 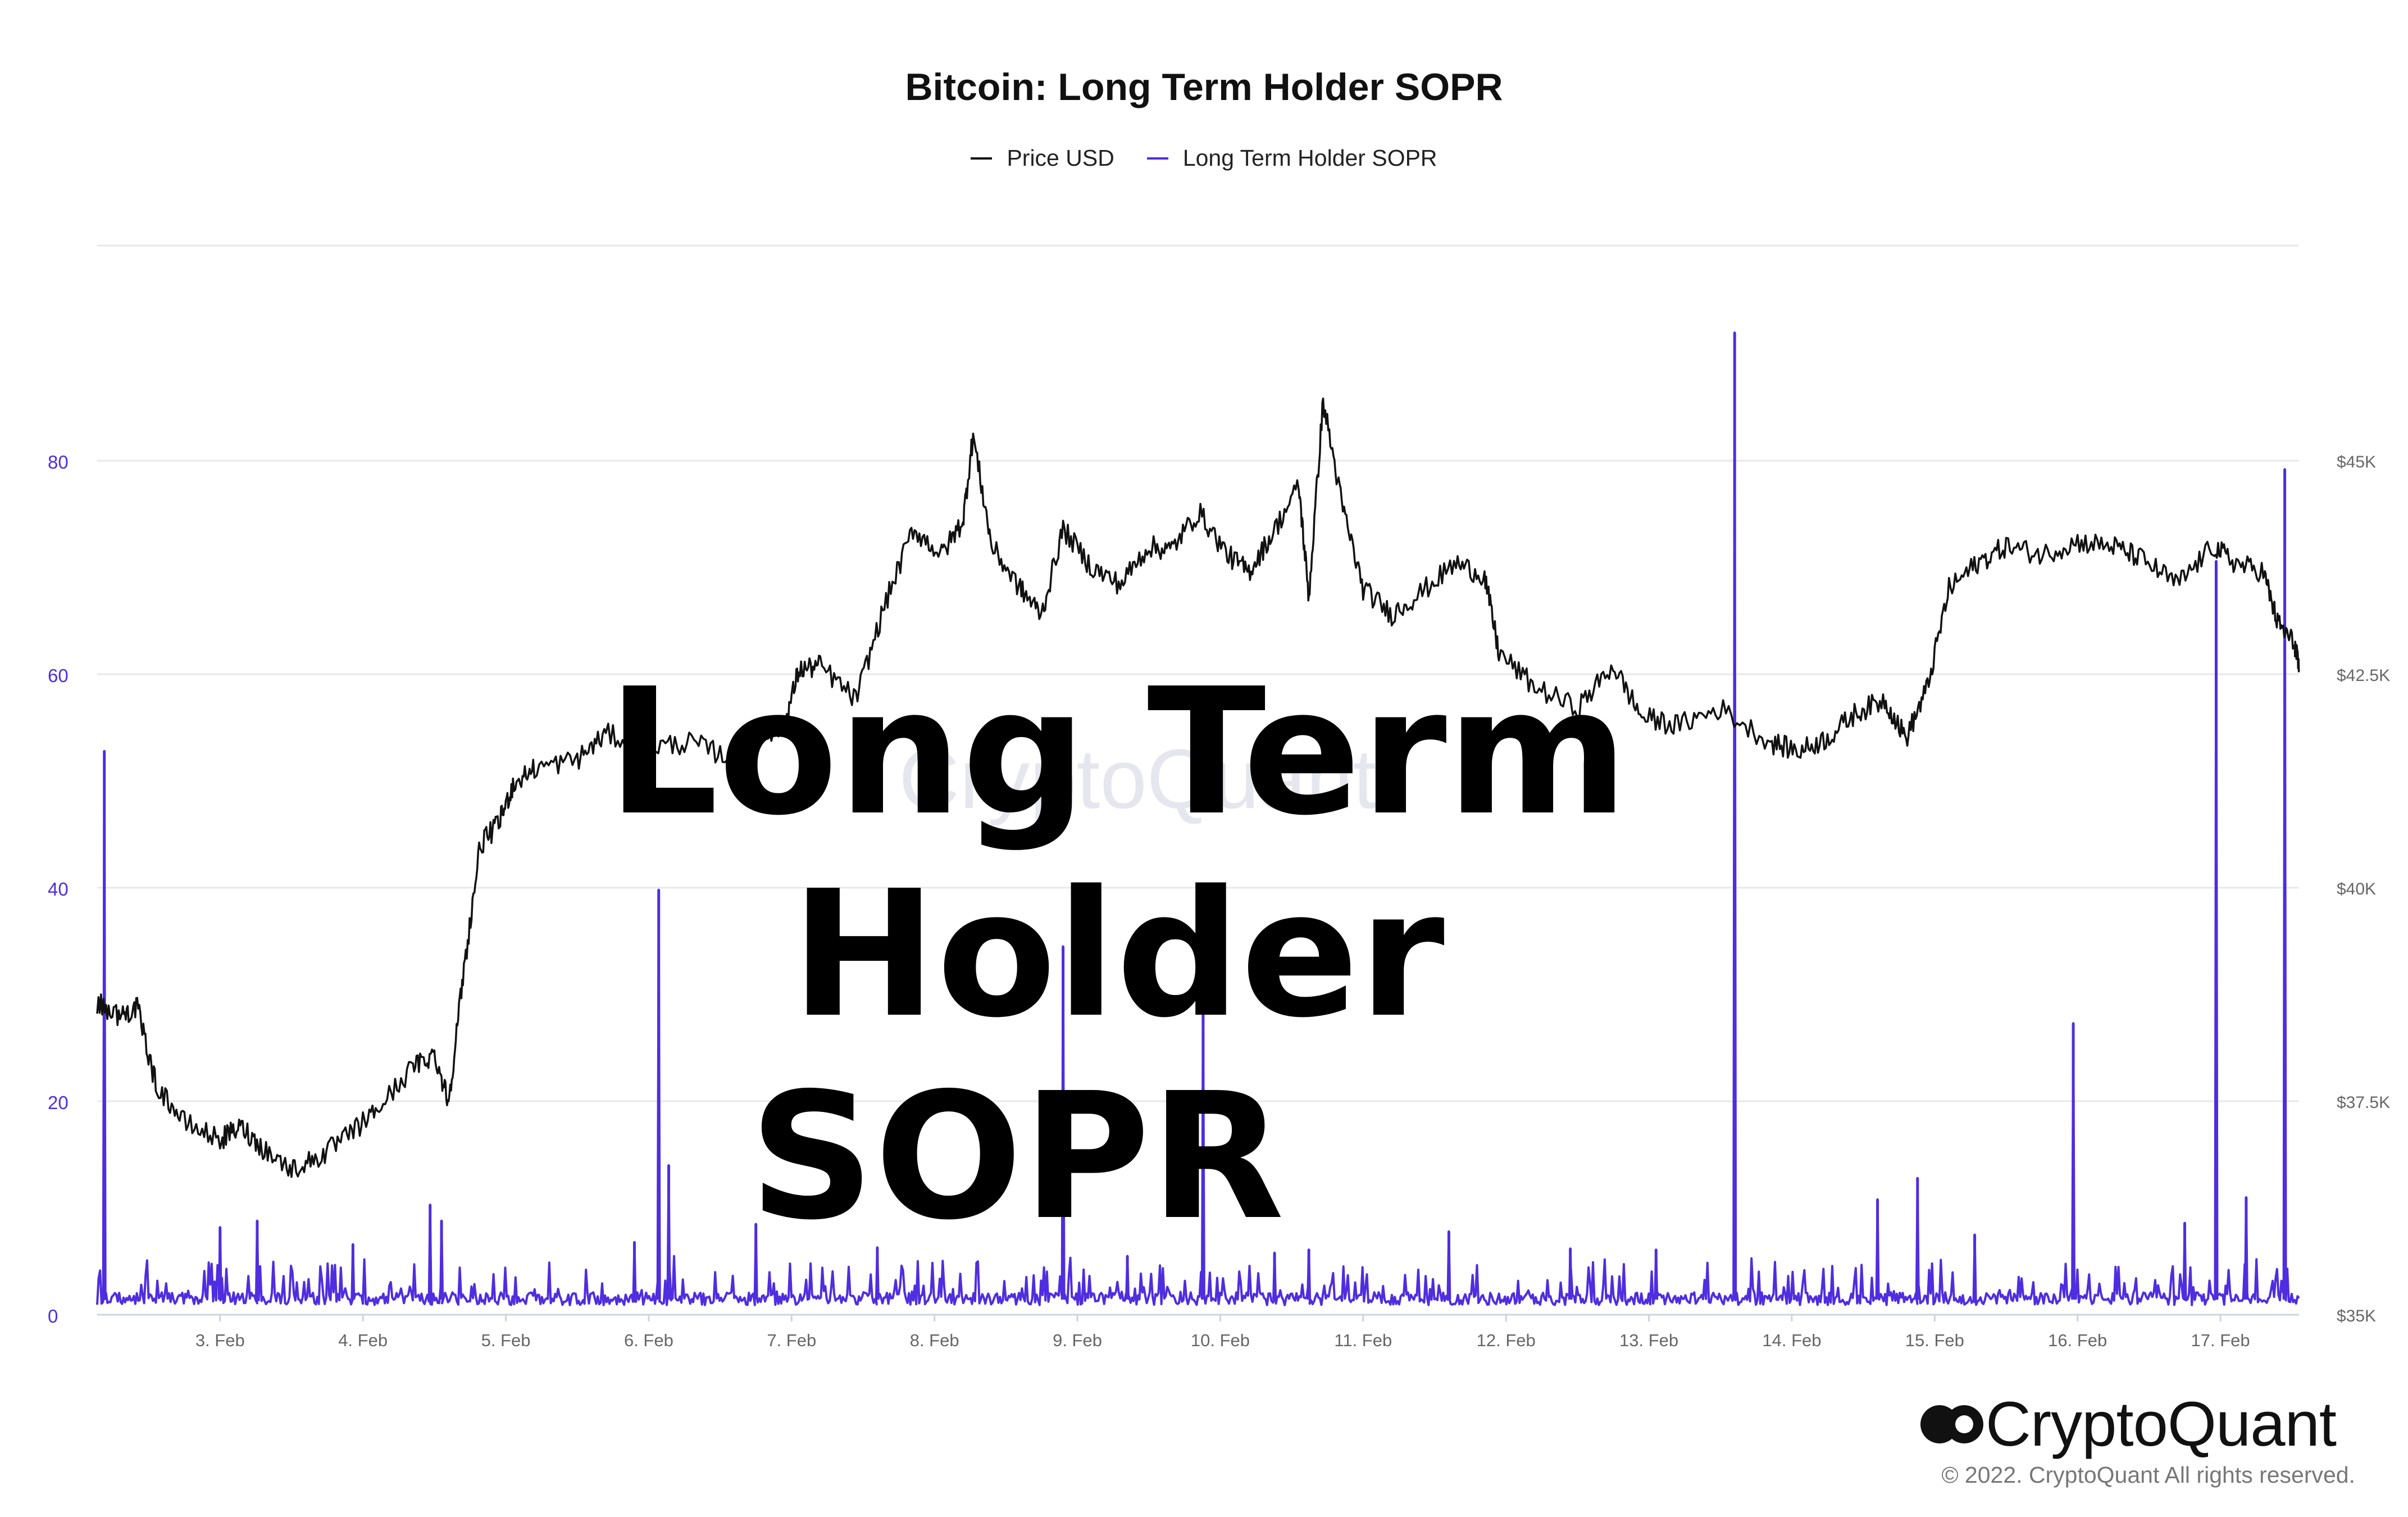 I want to click on left-axis-tick-label: 0, so click(x=53, y=1316).